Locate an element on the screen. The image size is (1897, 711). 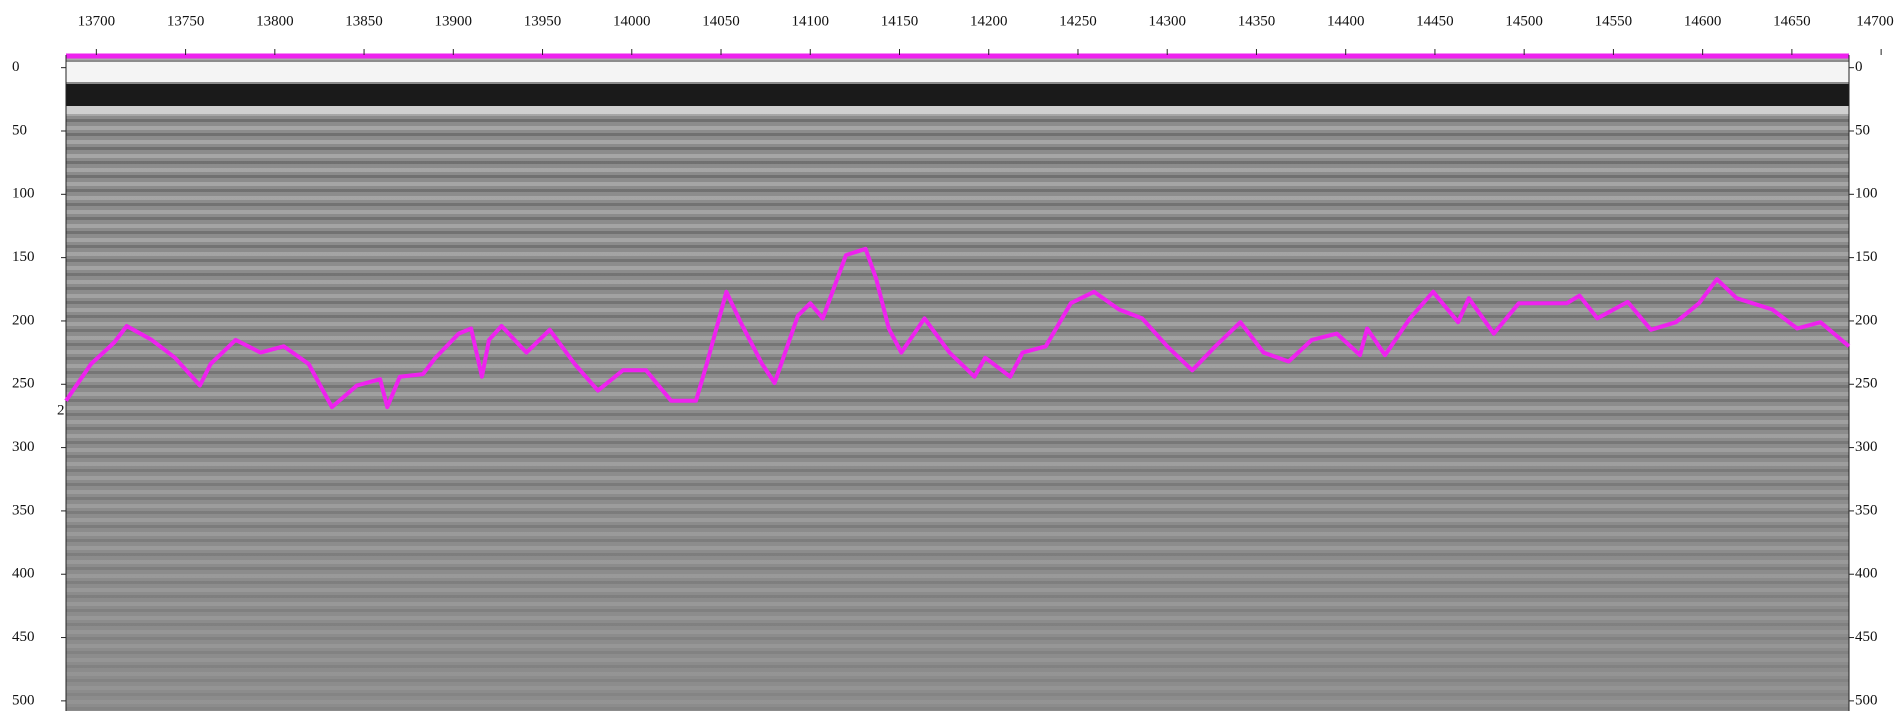
x-tick-label: 13700 is located at coordinates (97, 21).